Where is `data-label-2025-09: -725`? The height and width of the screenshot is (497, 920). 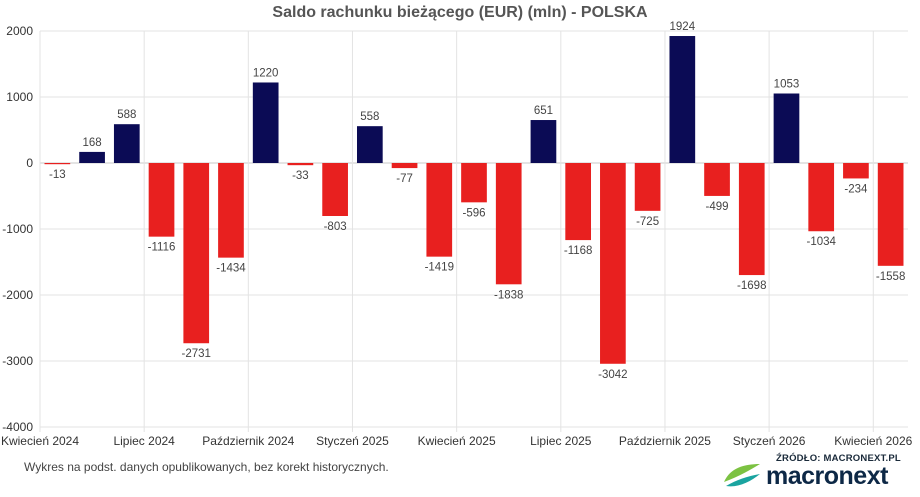
data-label-2025-09: -725 is located at coordinates (647, 222).